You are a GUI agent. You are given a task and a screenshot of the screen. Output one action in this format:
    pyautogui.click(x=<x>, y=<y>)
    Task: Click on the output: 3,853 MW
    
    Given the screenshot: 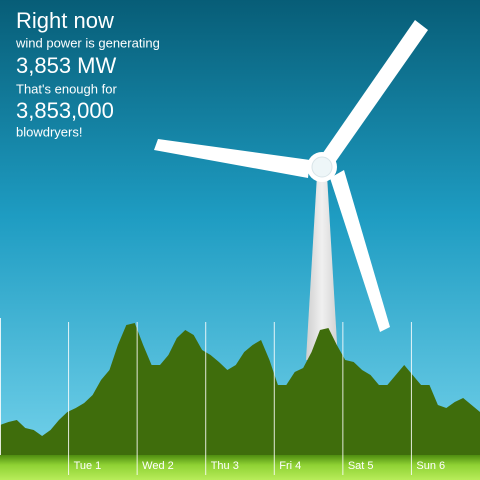 What is the action you would take?
    pyautogui.click(x=66, y=65)
    